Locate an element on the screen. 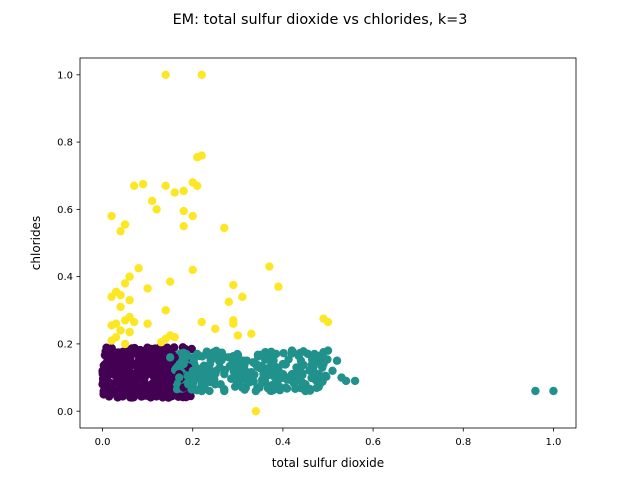 The image size is (640, 480). y-tick-label: 0.0 is located at coordinates (65, 412).